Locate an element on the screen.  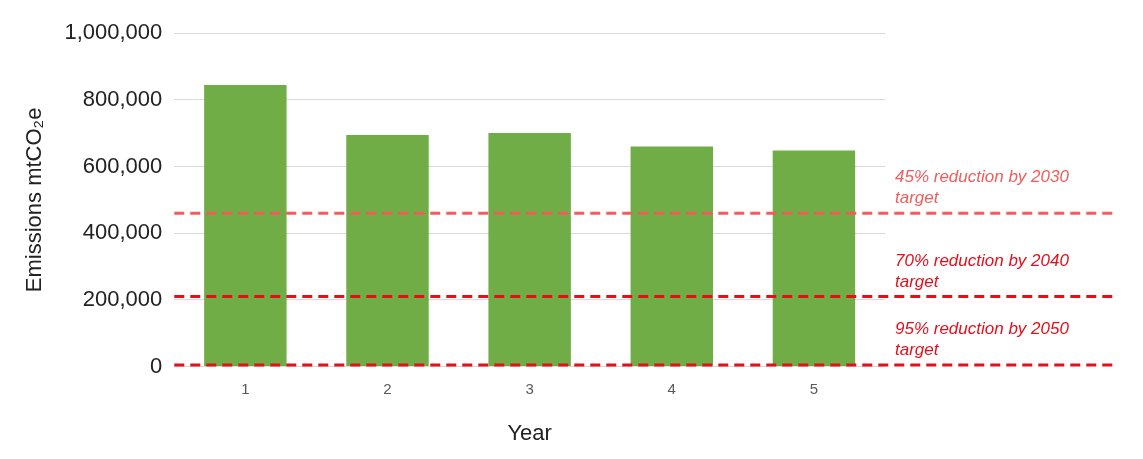
ref-line-label: 45% reduction by 2030 target is located at coordinates (982, 187).